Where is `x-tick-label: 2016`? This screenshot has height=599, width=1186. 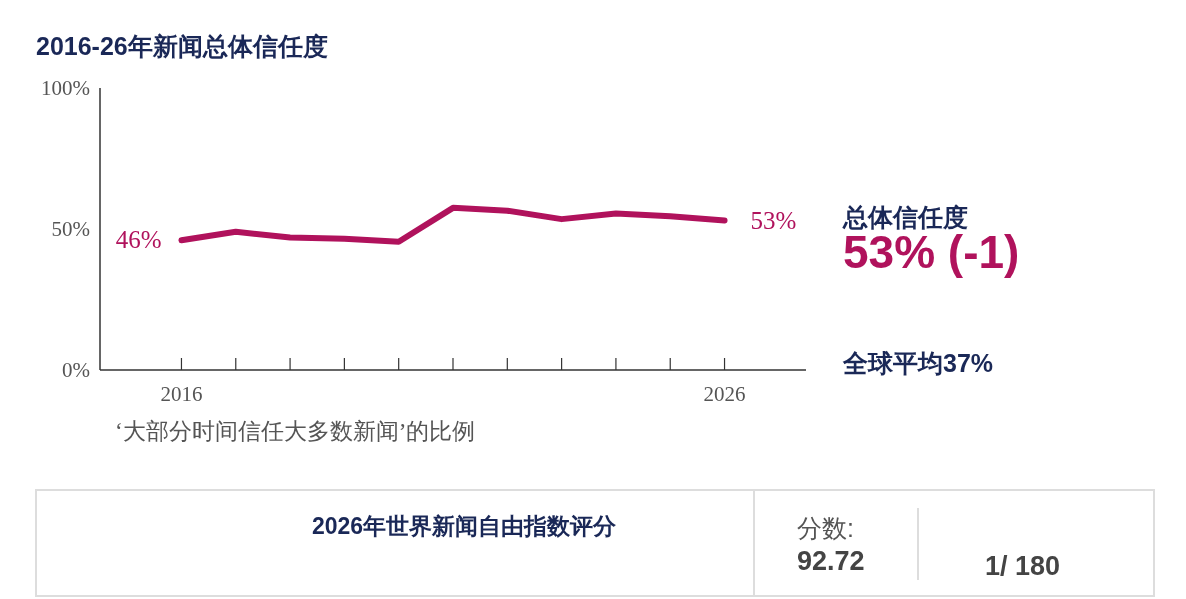 x-tick-label: 2016 is located at coordinates (181, 394).